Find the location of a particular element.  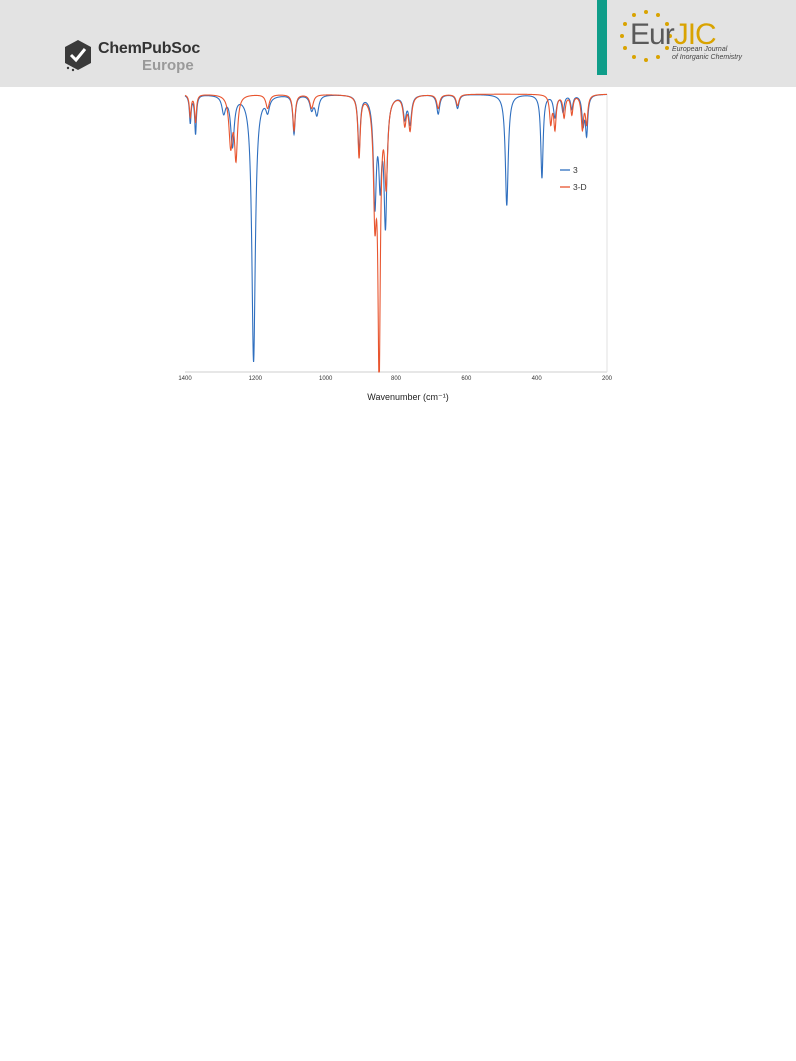

legend-label: 3-D is located at coordinates (580, 187).